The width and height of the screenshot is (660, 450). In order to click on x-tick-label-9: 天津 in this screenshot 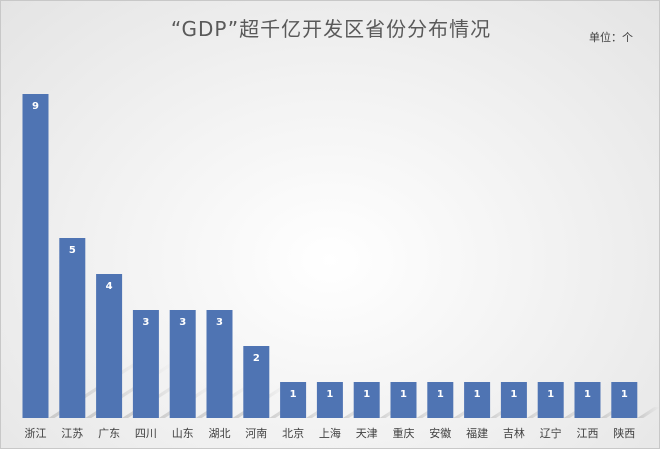, I will do `click(367, 433)`.